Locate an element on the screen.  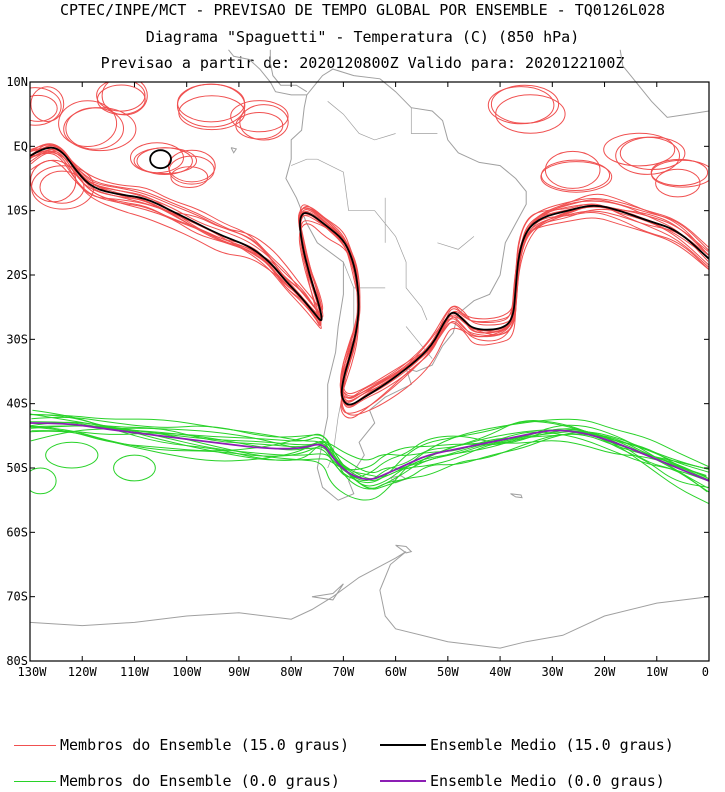
lon-label: 60W is located at coordinates (396, 672).